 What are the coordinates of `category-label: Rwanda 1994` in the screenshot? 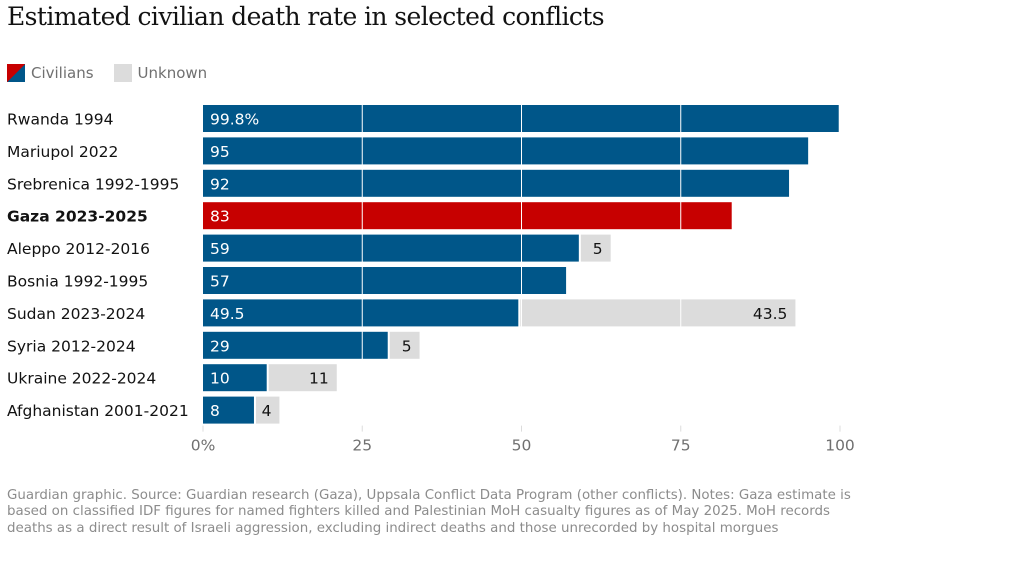 It's located at (60, 120).